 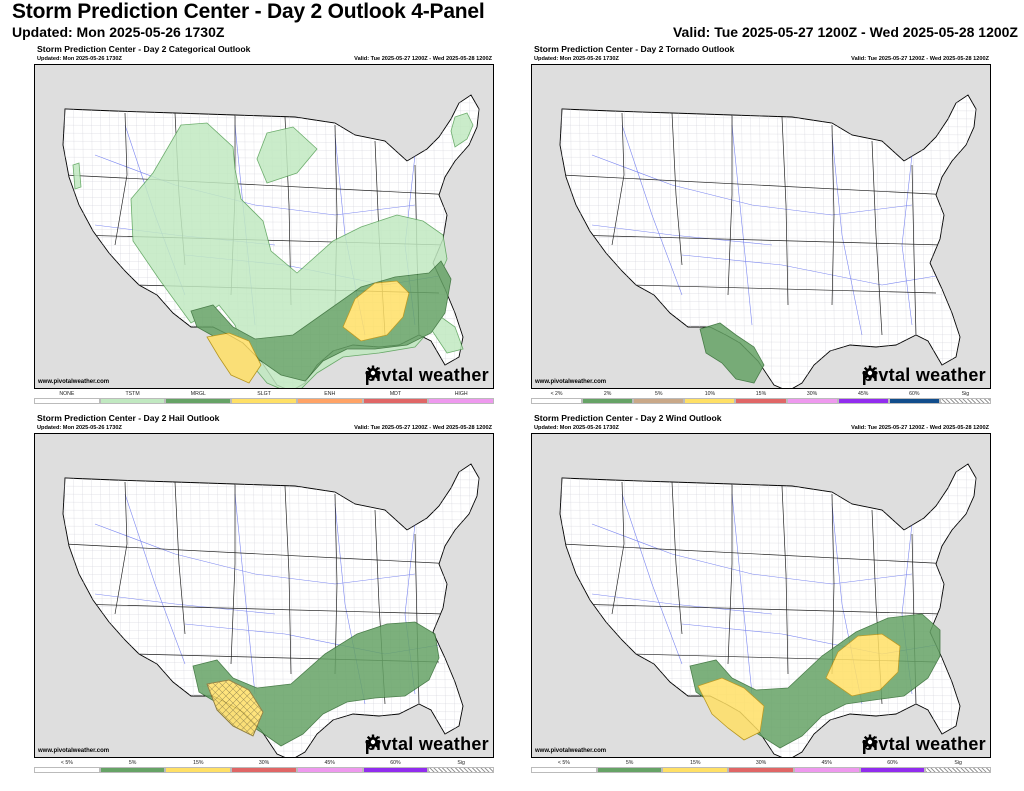 I want to click on slgt-area-texas, so click(x=234, y=358).